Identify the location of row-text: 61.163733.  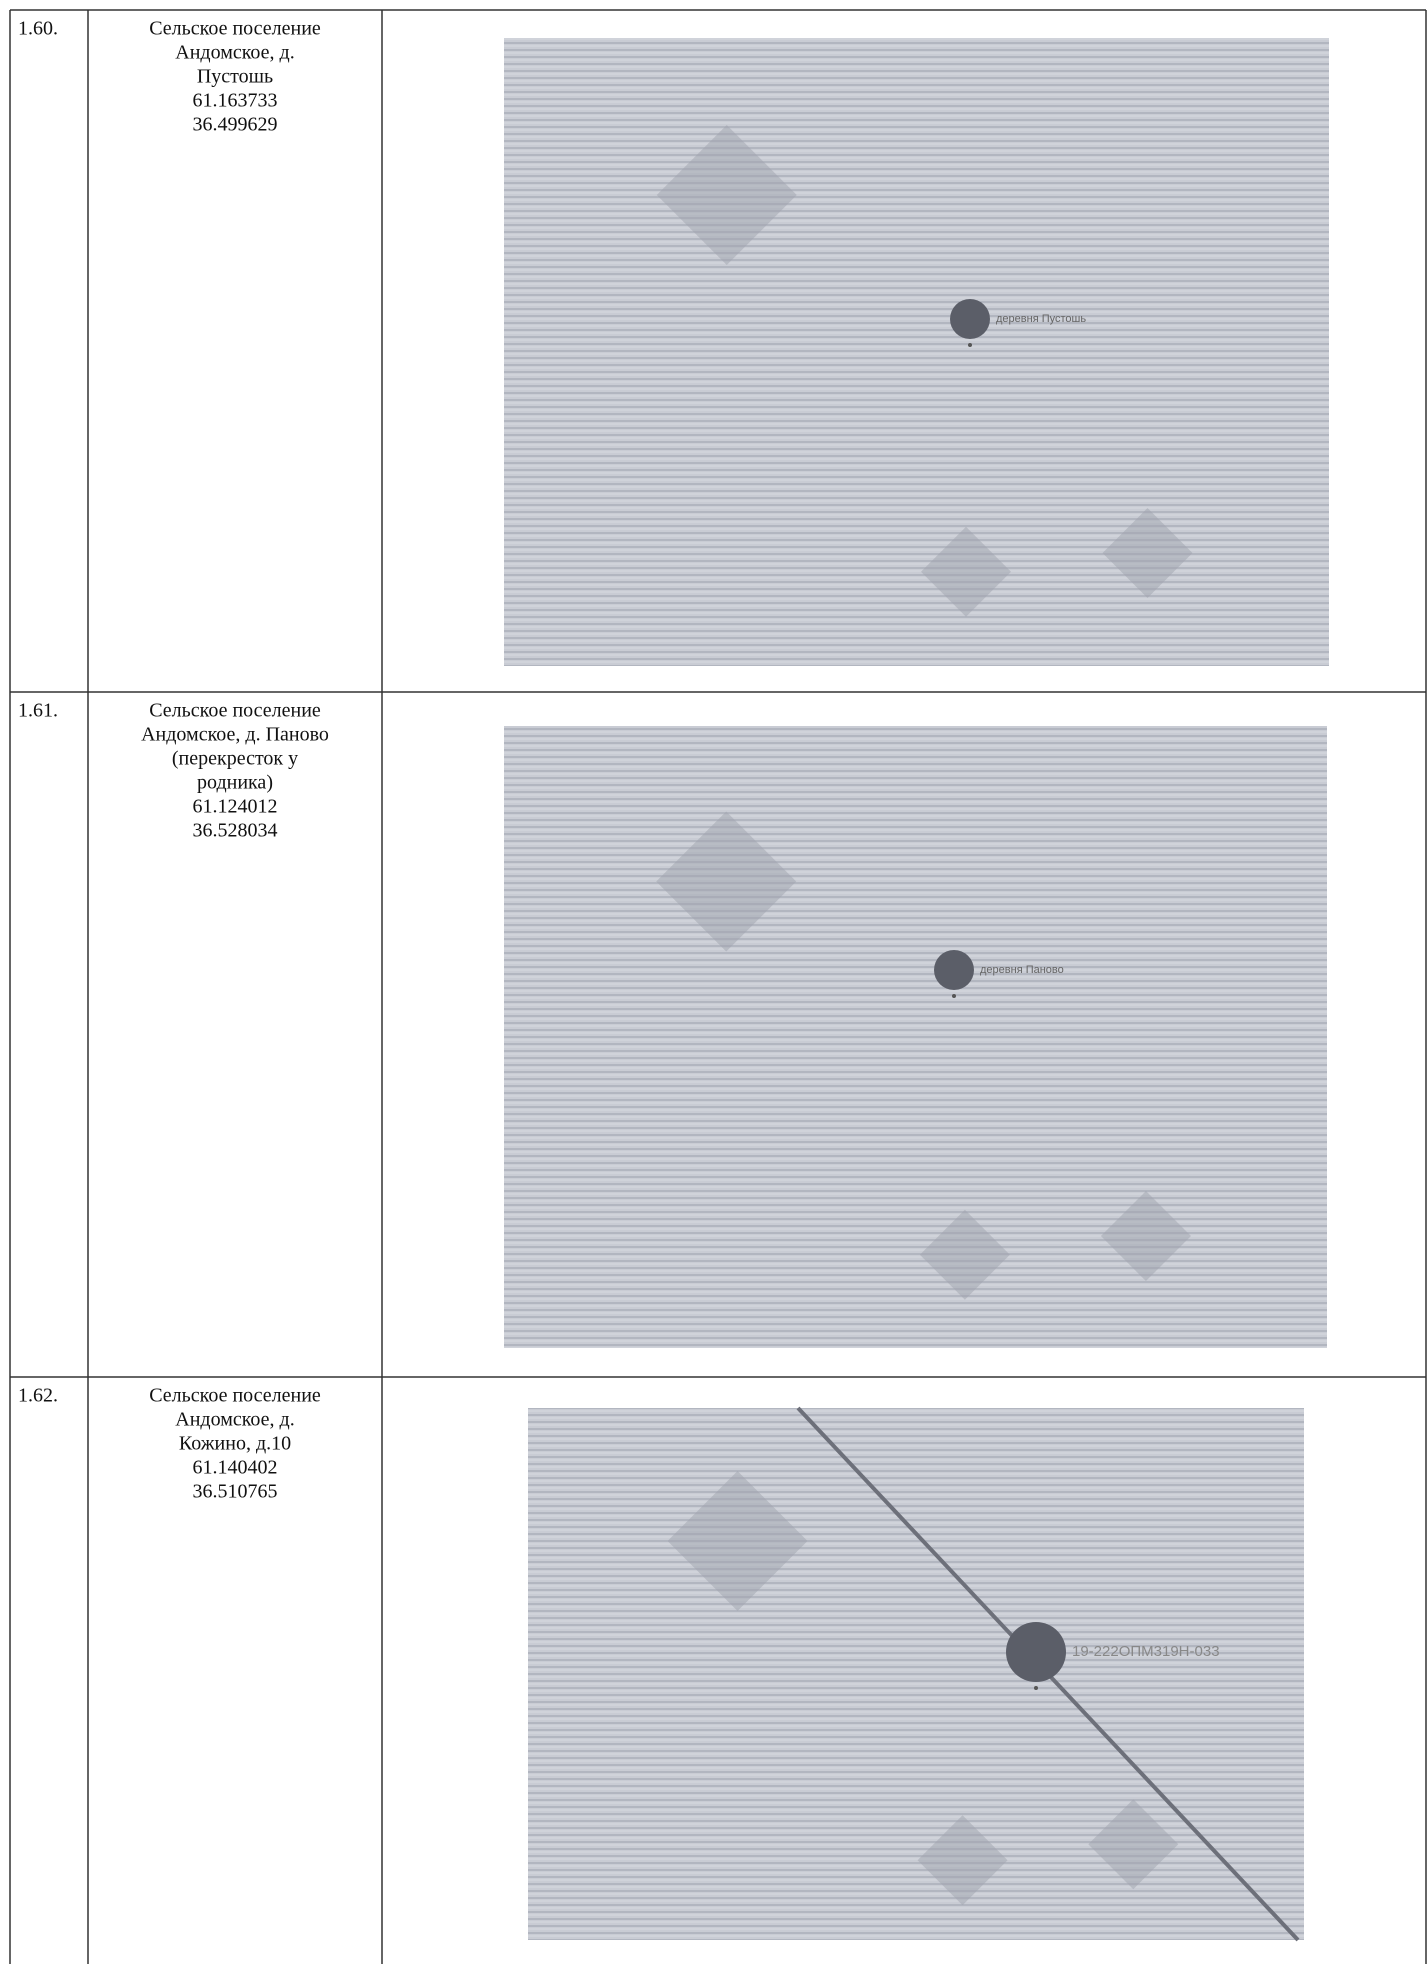
(235, 101).